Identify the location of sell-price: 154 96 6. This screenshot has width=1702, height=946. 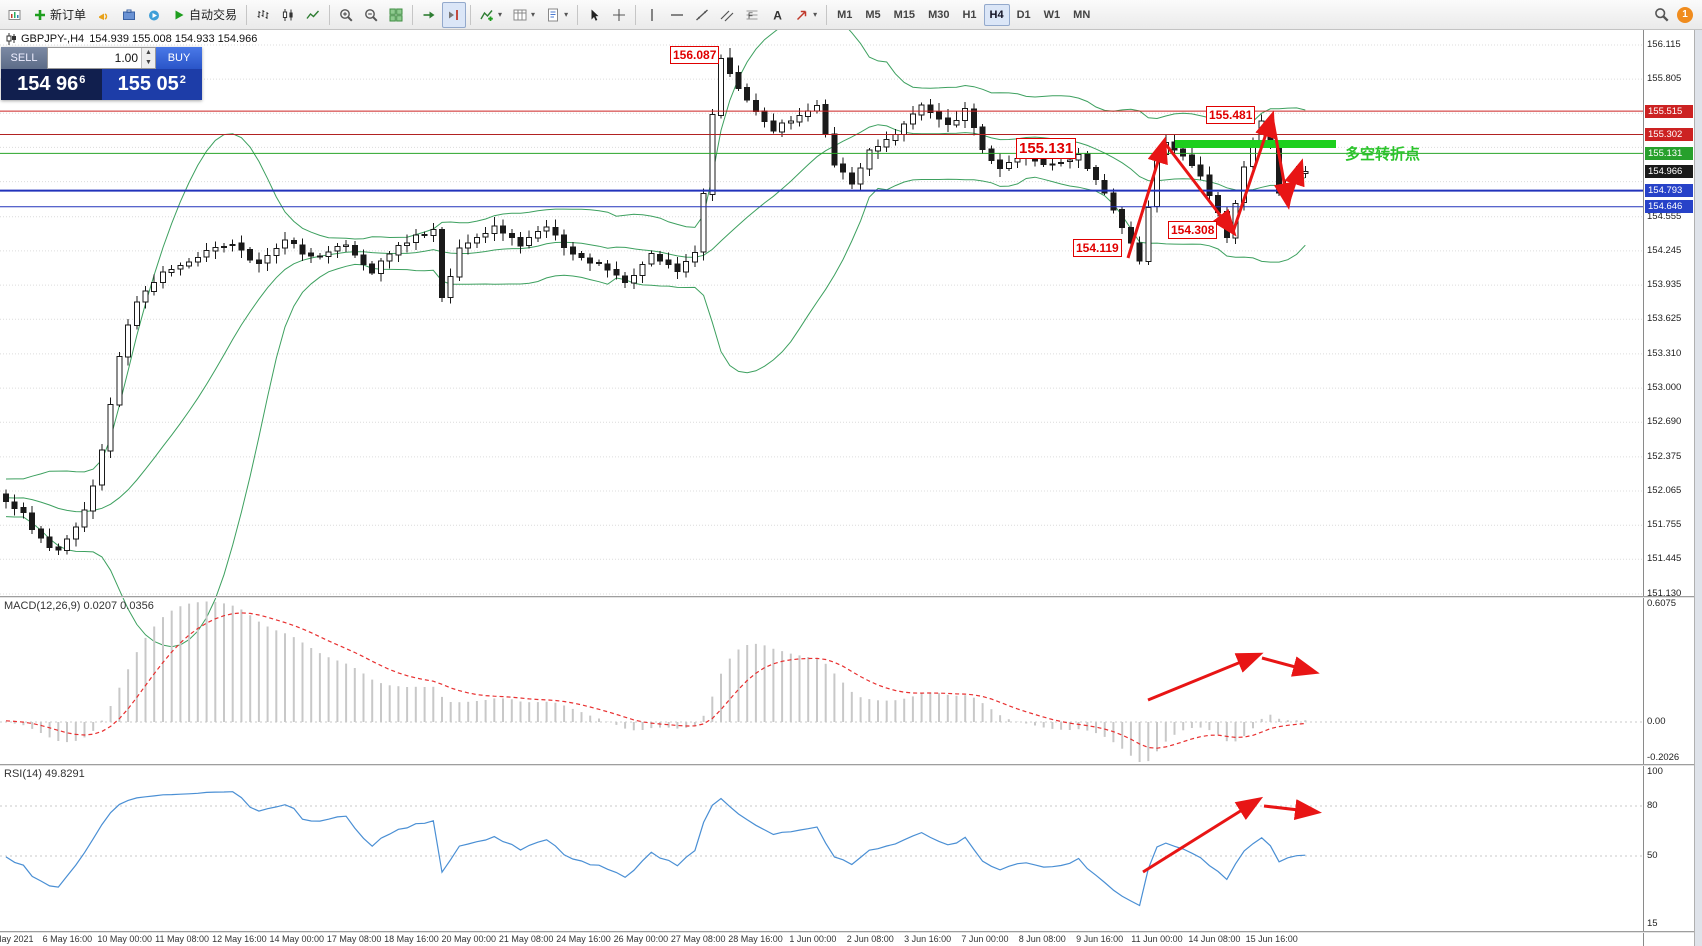
(51, 84).